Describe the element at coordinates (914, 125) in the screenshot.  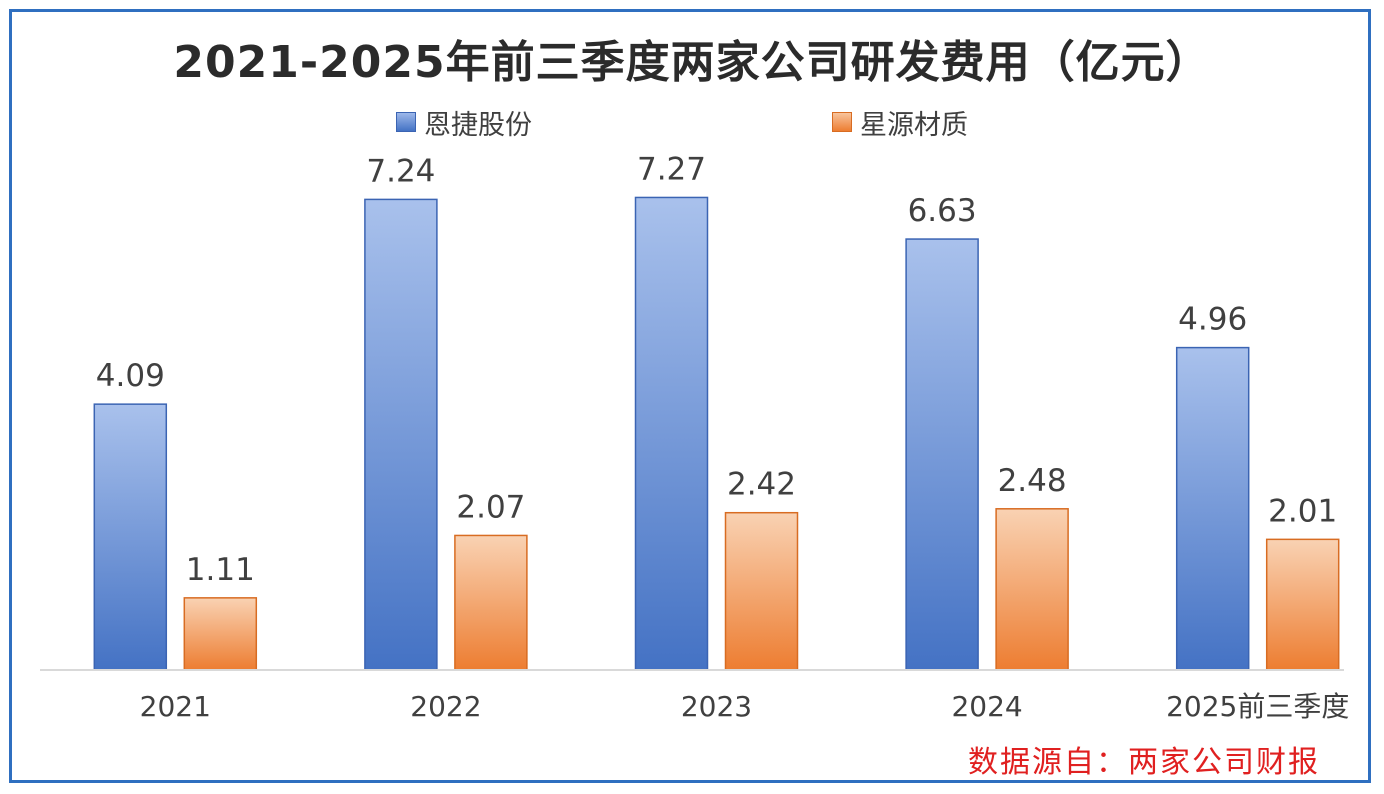
I see `legend-label-xingyuan: 星源材质` at that location.